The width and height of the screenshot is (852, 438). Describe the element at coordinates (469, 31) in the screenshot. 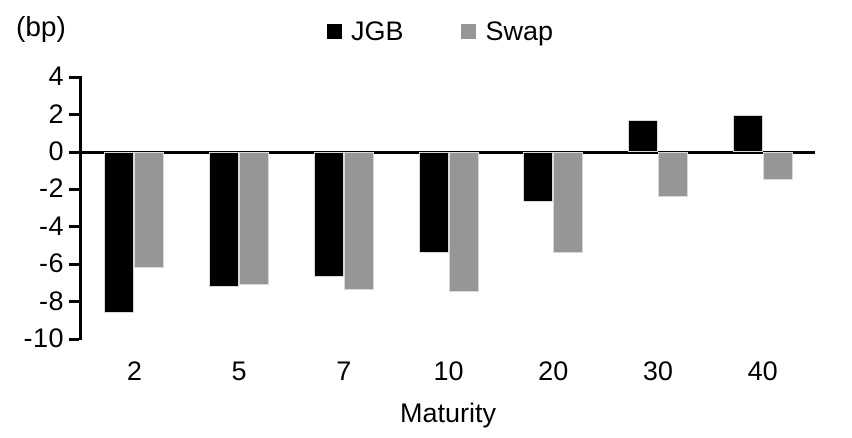

I see `swap-legend-swatch-icon` at that location.